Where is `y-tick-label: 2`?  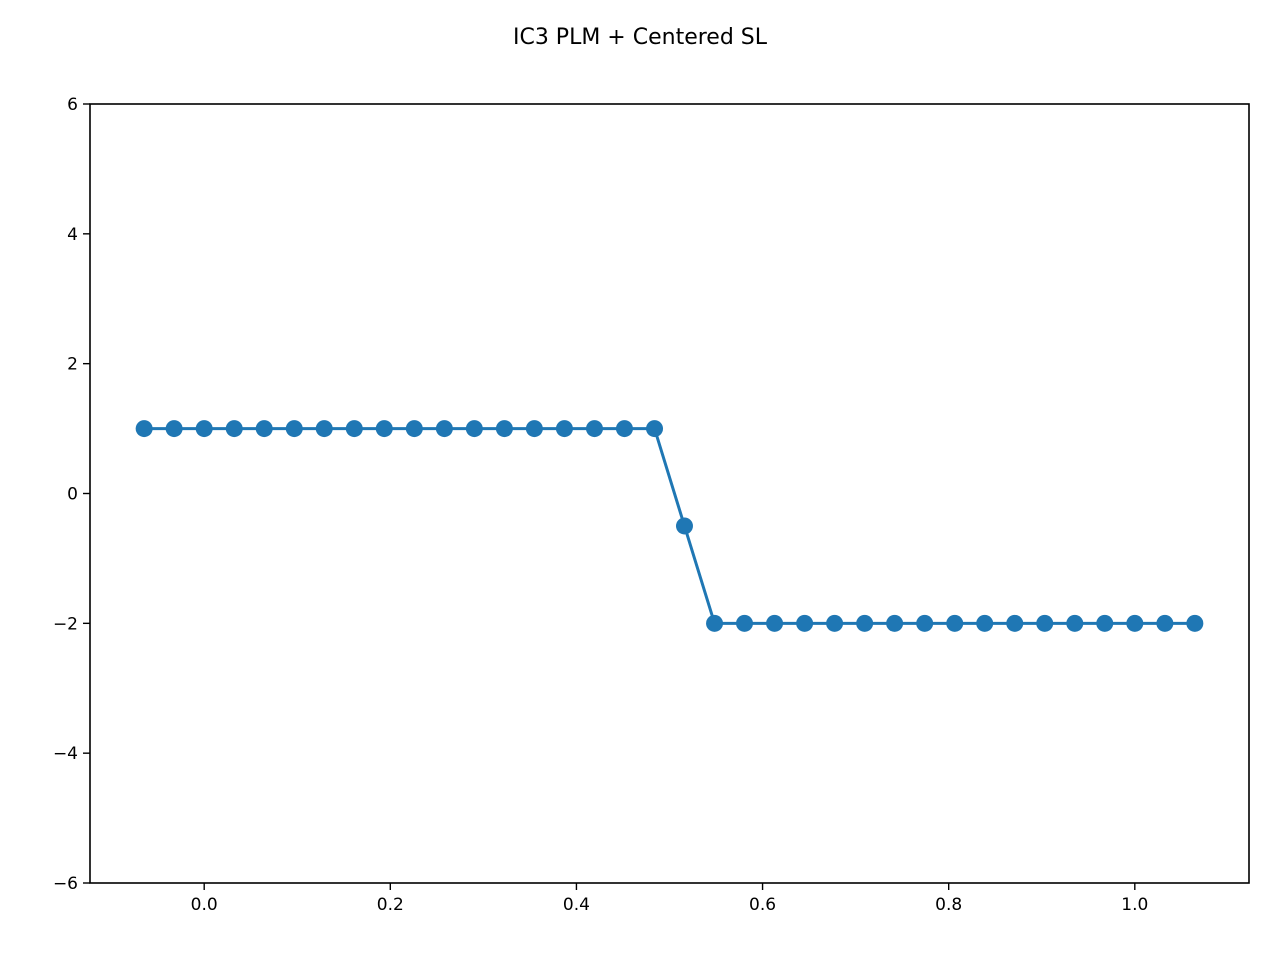
y-tick-label: 2 is located at coordinates (72, 365).